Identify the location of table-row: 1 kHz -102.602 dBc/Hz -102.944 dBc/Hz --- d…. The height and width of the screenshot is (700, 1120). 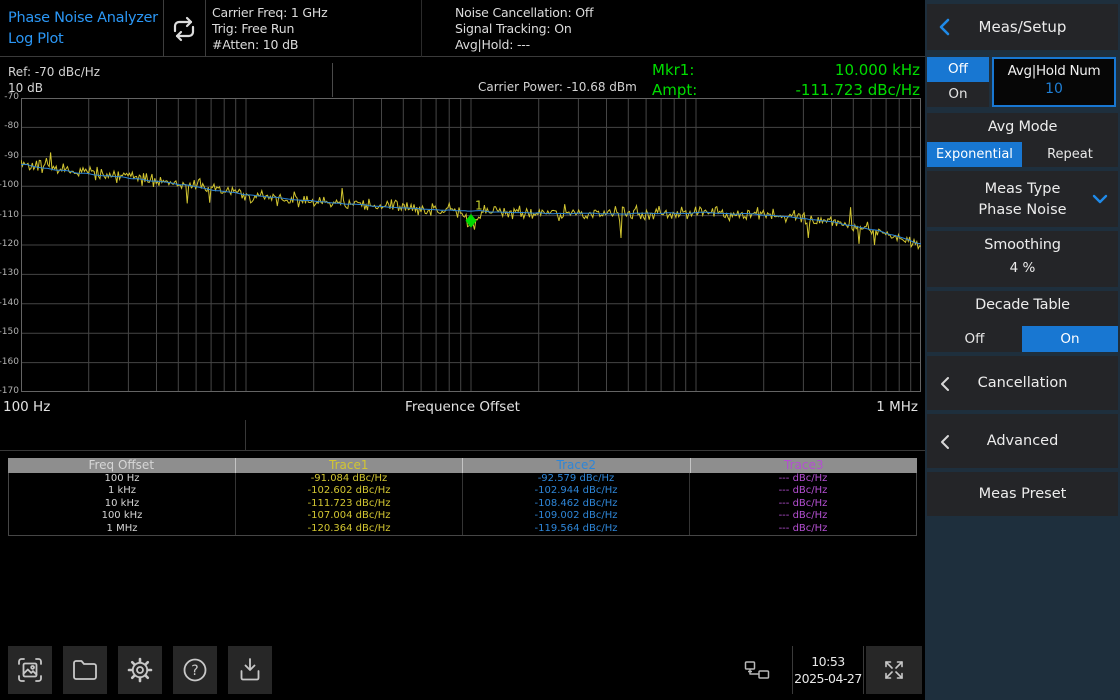
(462, 491).